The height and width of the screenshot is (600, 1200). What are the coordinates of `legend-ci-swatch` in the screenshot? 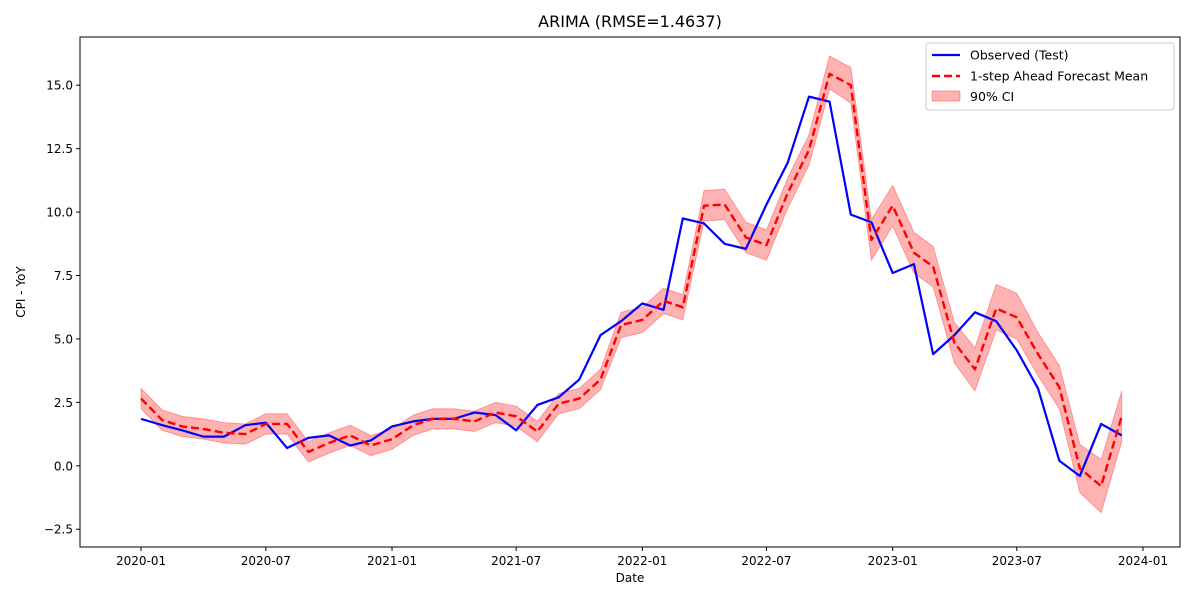 It's located at (946, 96).